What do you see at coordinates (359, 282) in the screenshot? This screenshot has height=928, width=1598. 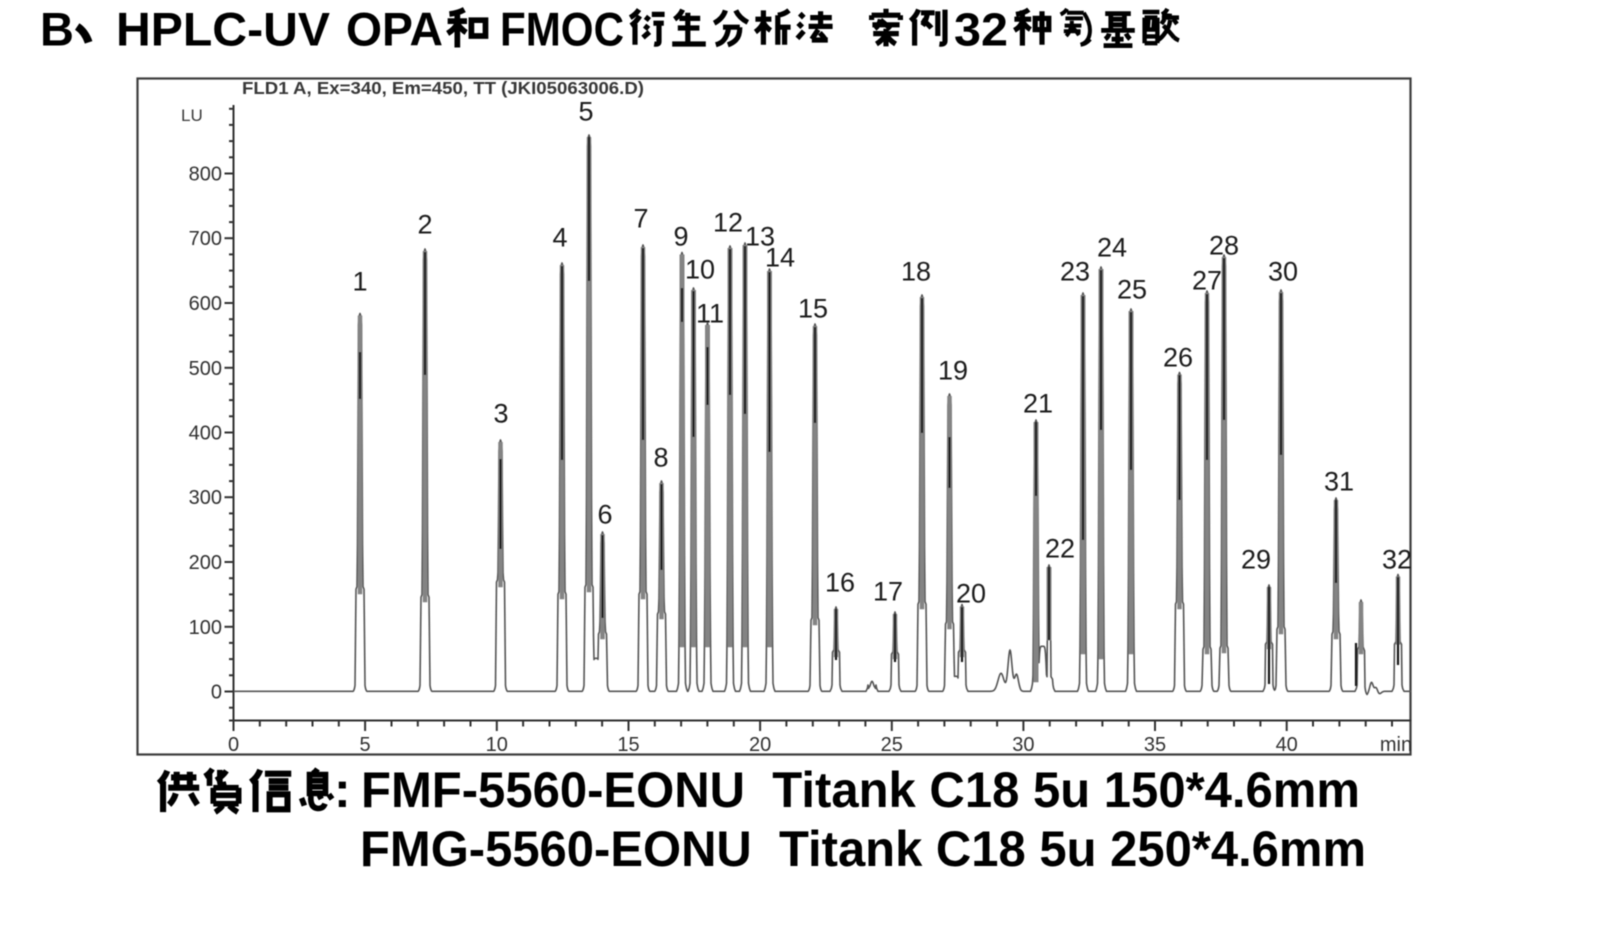 I see `svg-text: 1` at bounding box center [359, 282].